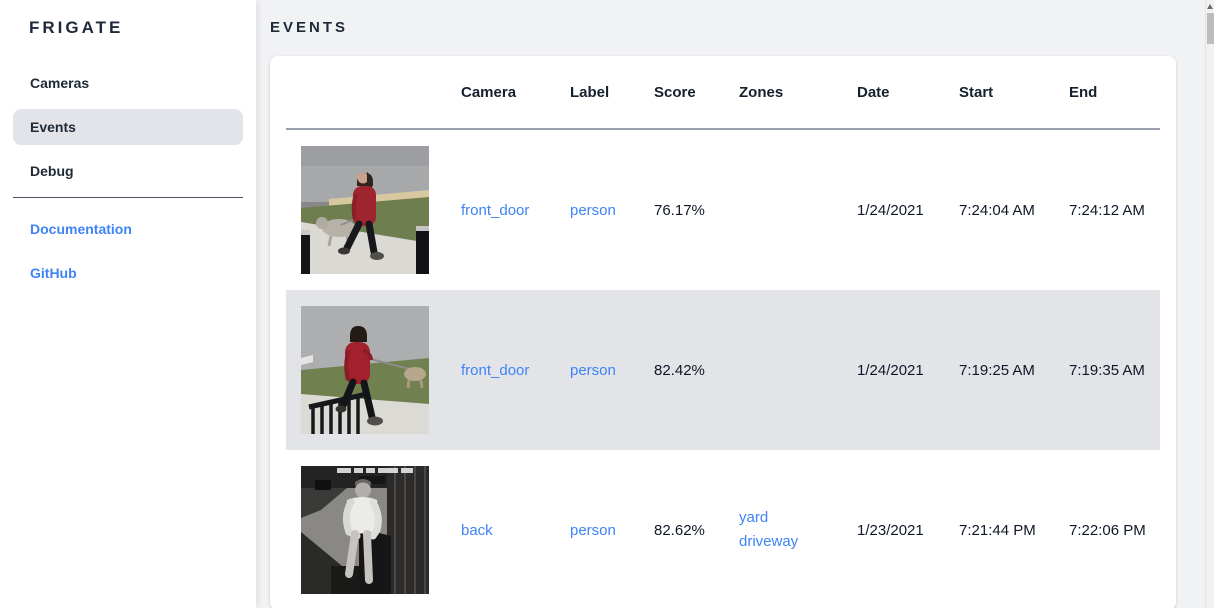 The image size is (1214, 608). I want to click on column-header-zones: Zones, so click(761, 92).